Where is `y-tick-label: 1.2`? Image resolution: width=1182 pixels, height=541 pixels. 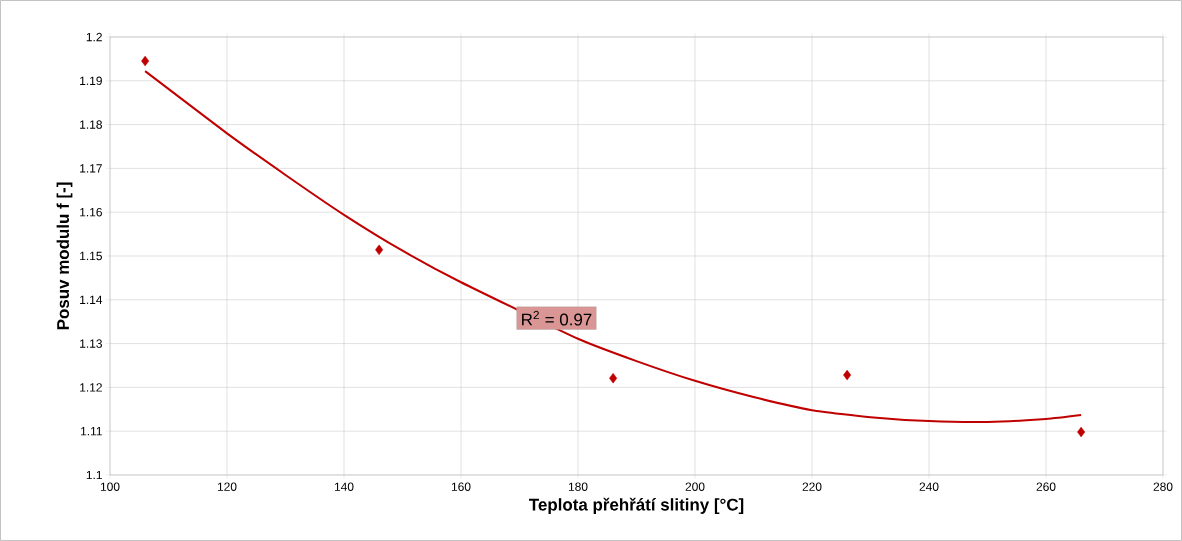 y-tick-label: 1.2 is located at coordinates (94, 37).